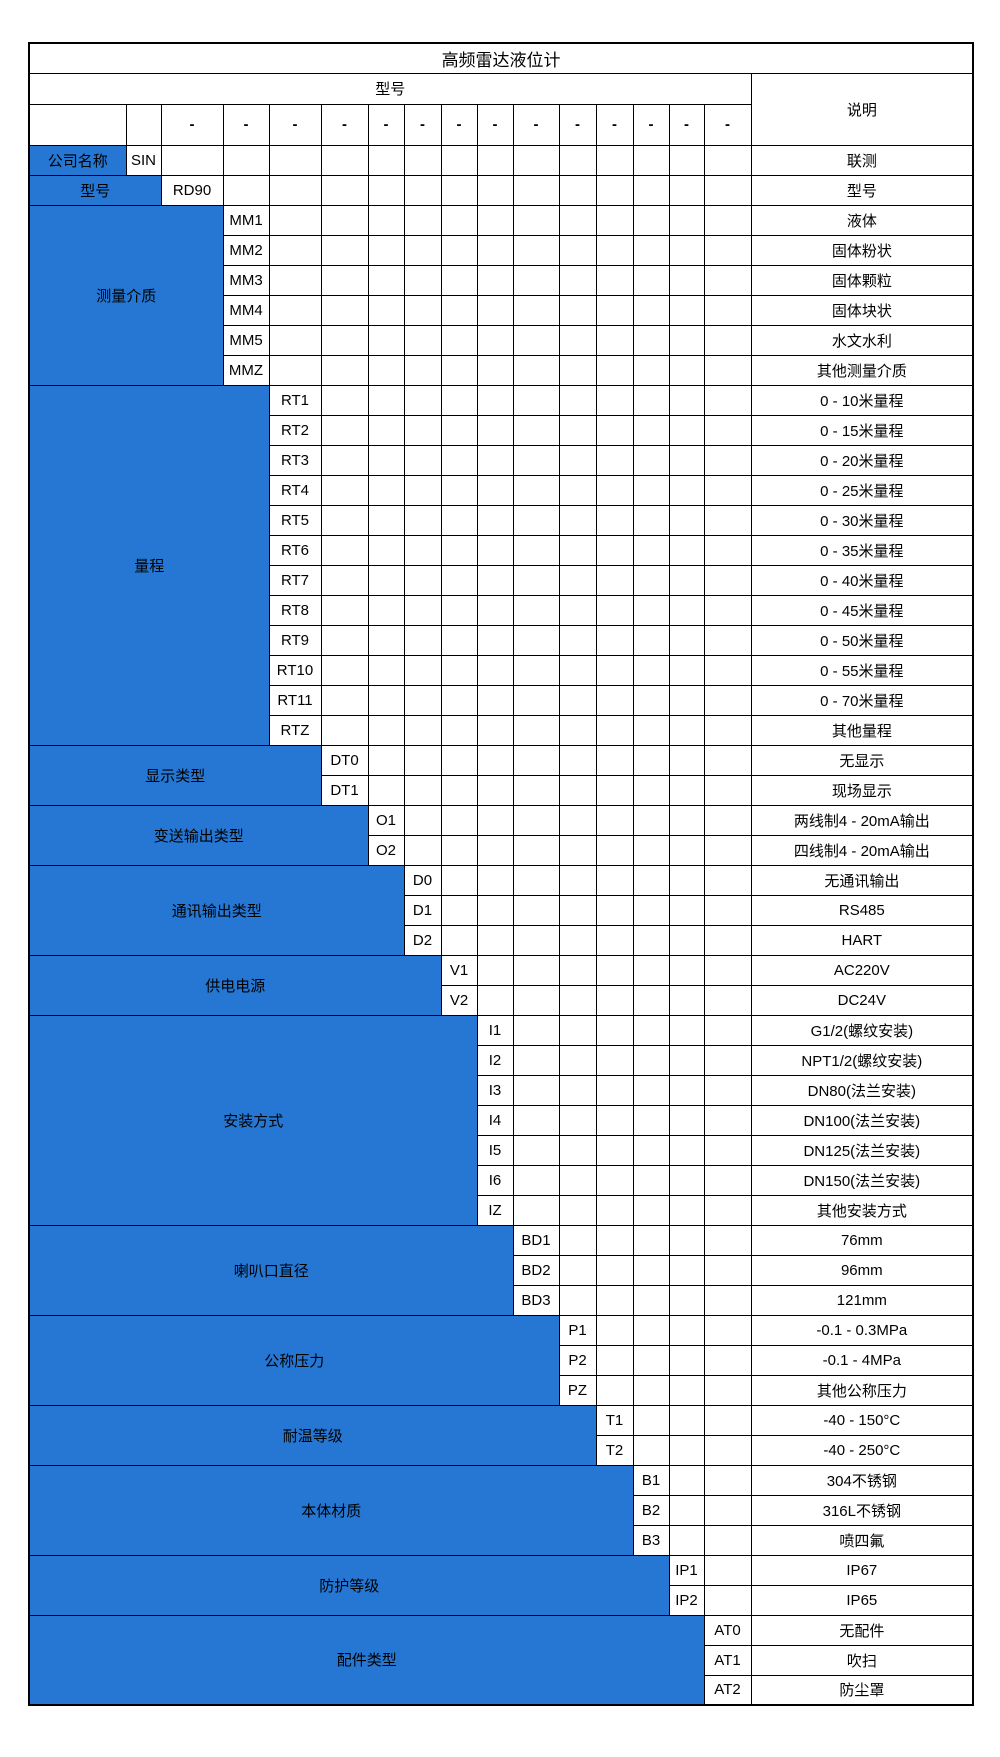  I want to click on description-cell-d1: RS485, so click(862, 910).